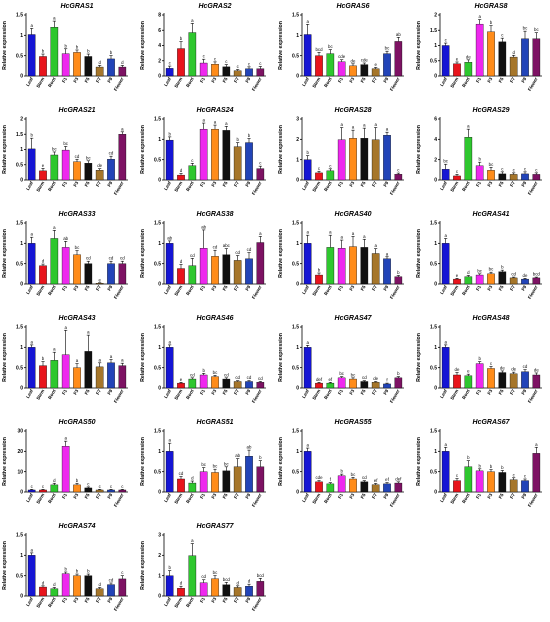  I want to click on significance-letter: cde, so click(342, 56).